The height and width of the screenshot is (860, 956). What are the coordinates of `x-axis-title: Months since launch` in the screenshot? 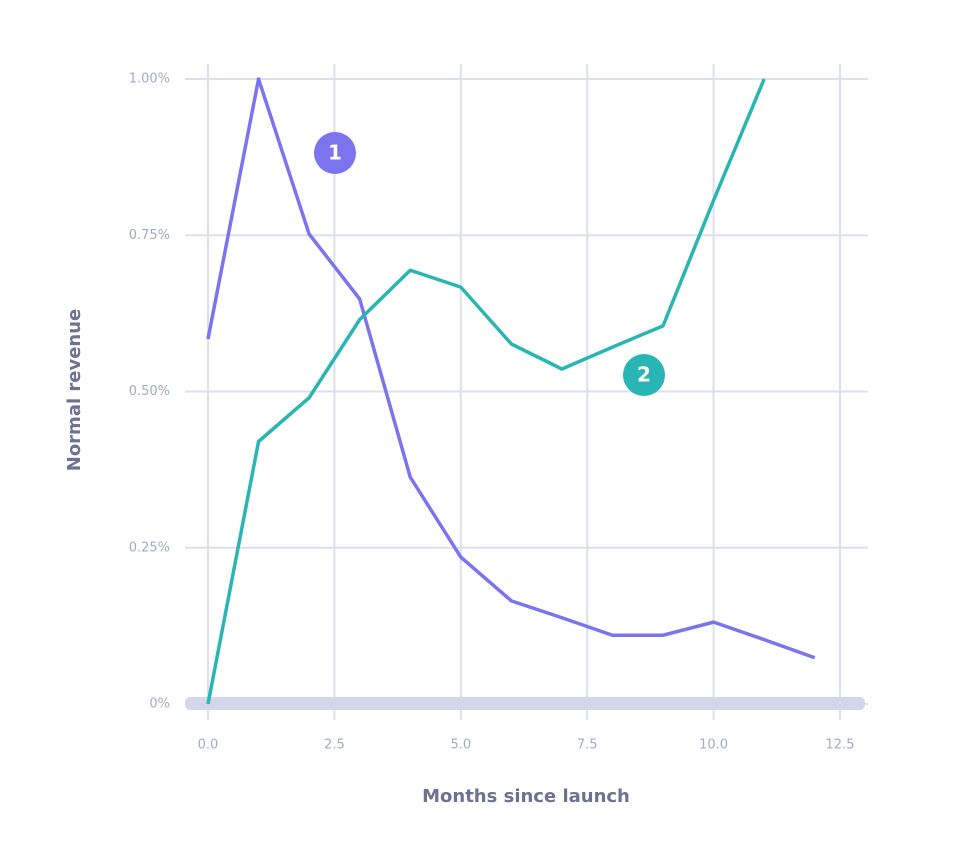 It's located at (526, 796).